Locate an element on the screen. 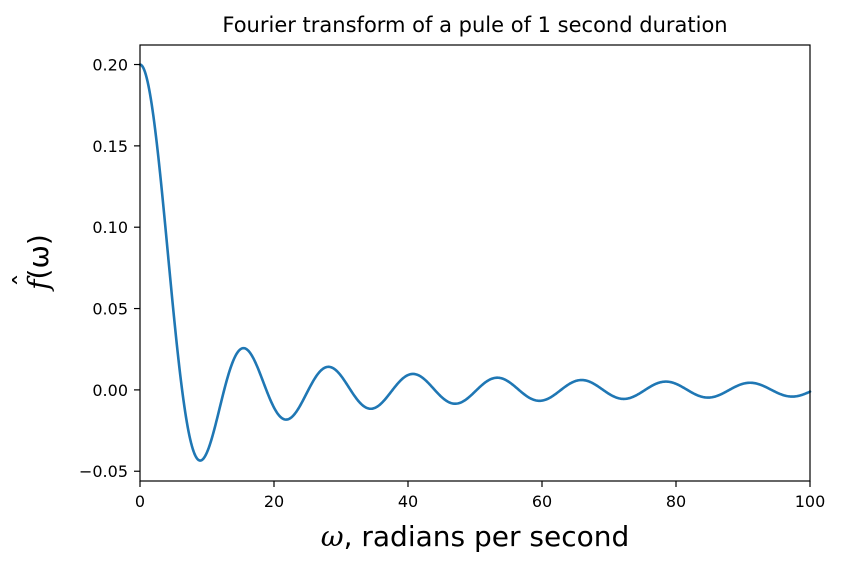 The image size is (843, 568). y-tick-label: 0.10 is located at coordinates (110, 227).